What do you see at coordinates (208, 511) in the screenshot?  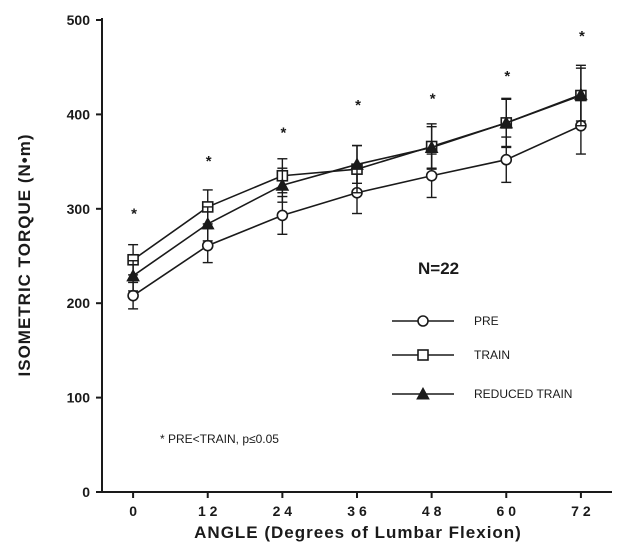 I see `x-tick-label: 1 2` at bounding box center [208, 511].